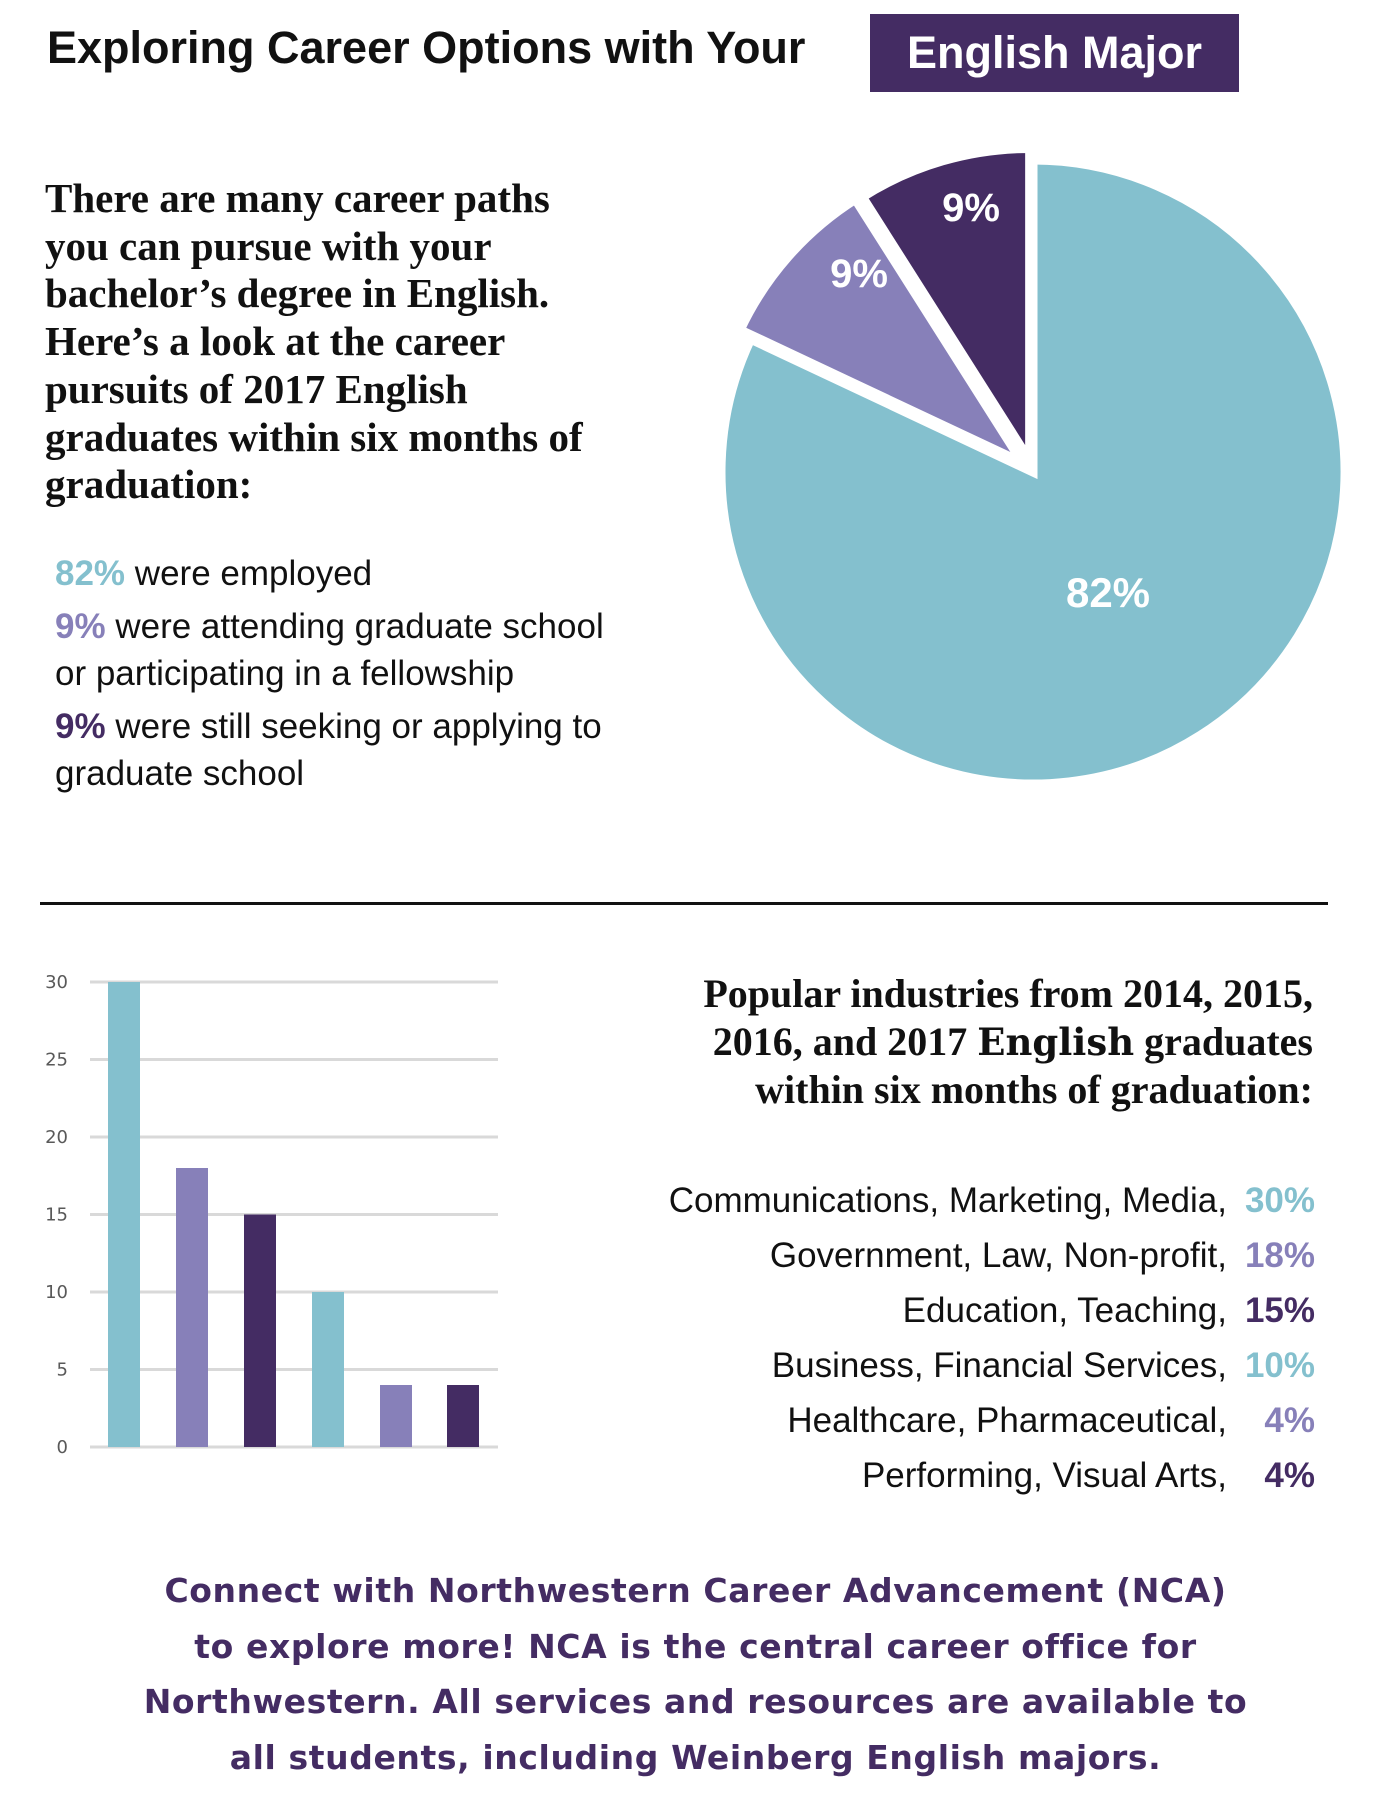 Image resolution: width=1391 pixels, height=1799 pixels. I want to click on industry-label: Communications, Marketing, Media,, so click(947, 1200).